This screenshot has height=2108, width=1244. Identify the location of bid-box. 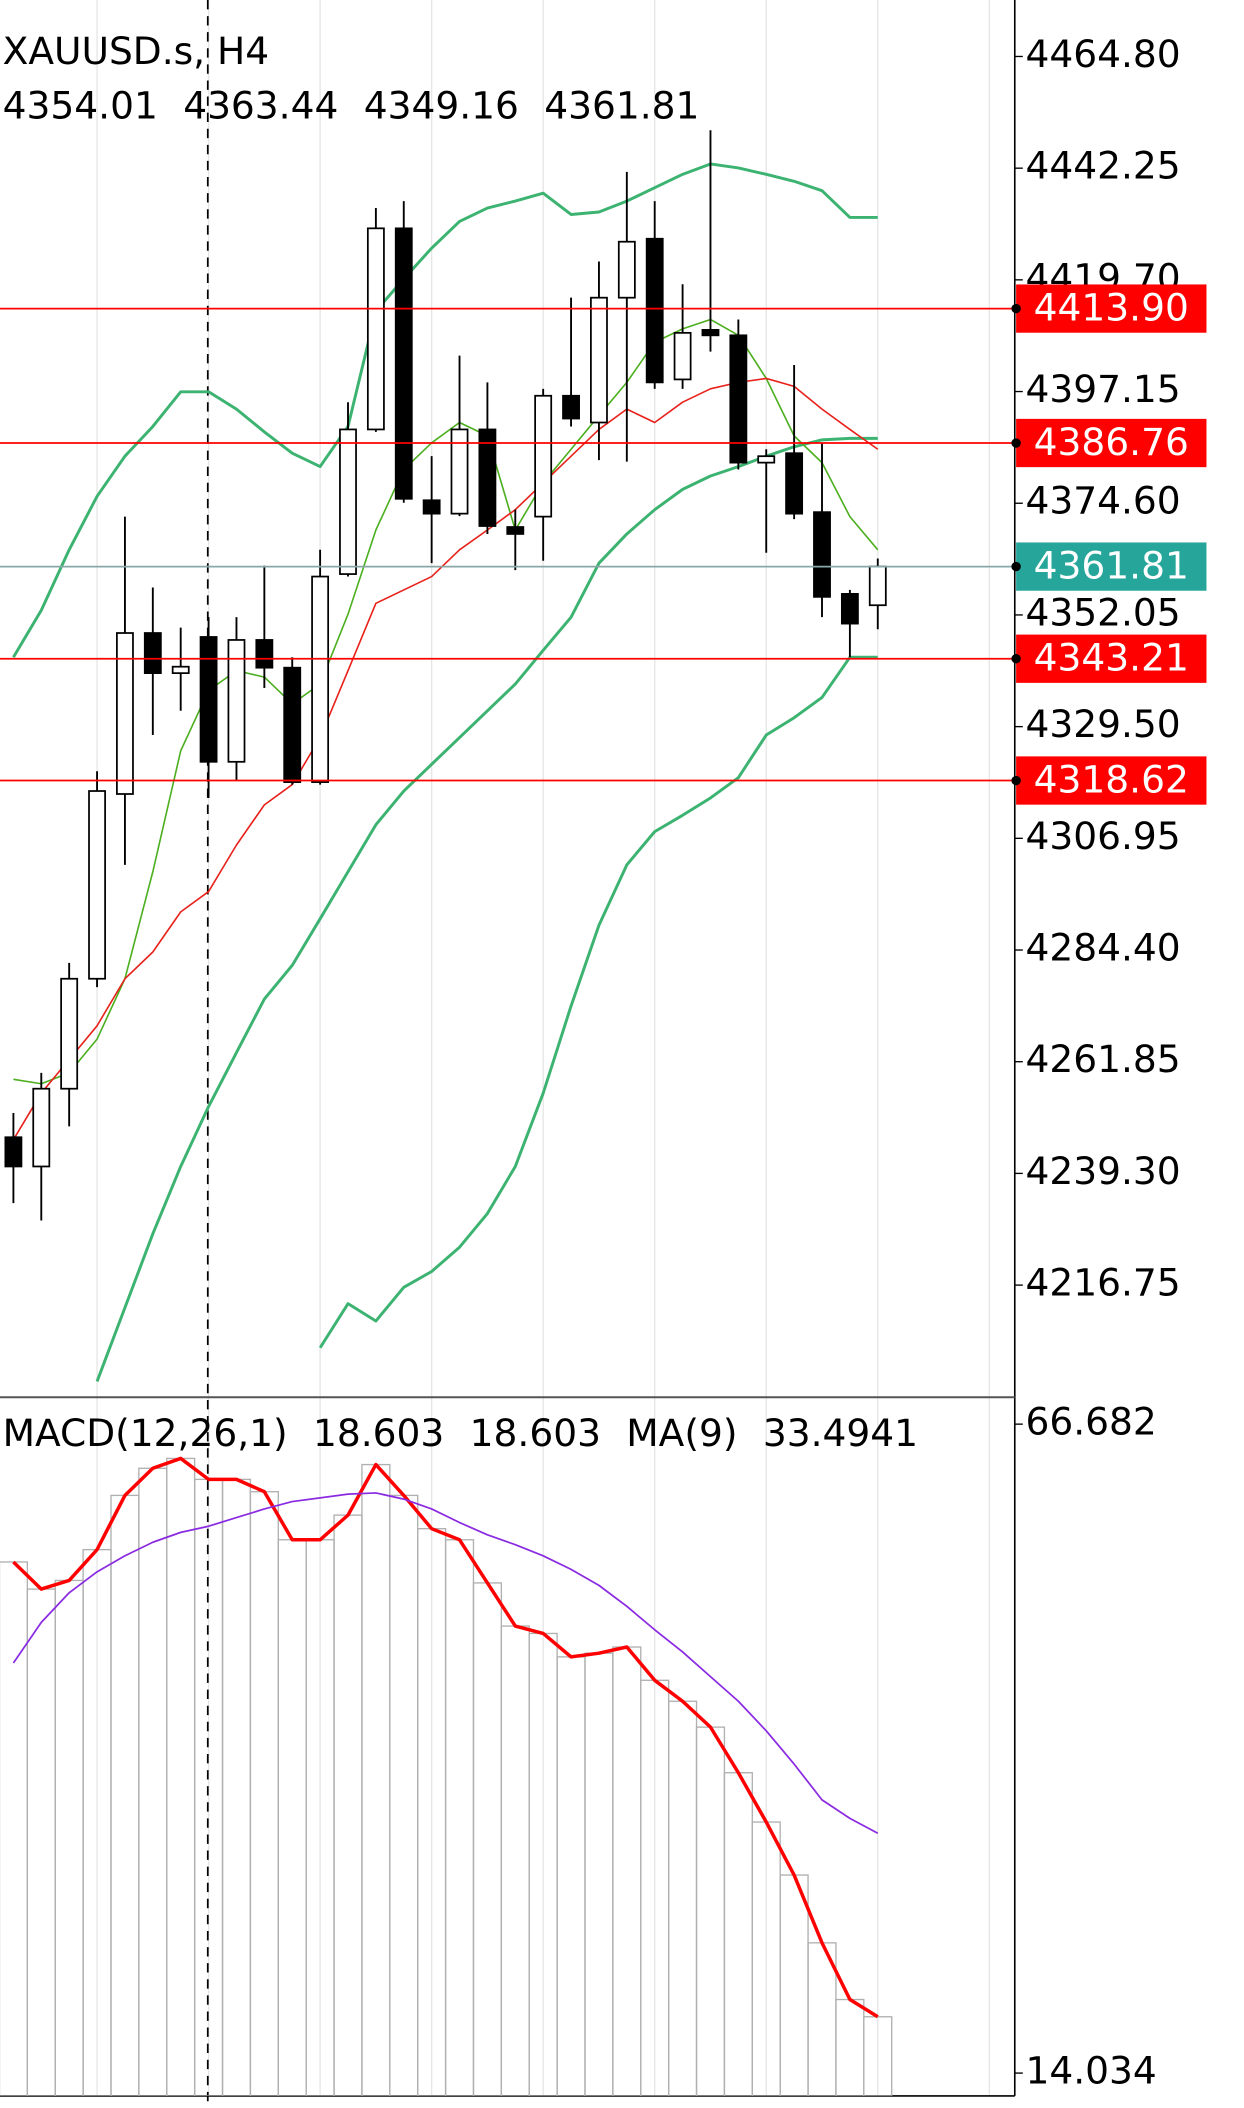
(1111, 566).